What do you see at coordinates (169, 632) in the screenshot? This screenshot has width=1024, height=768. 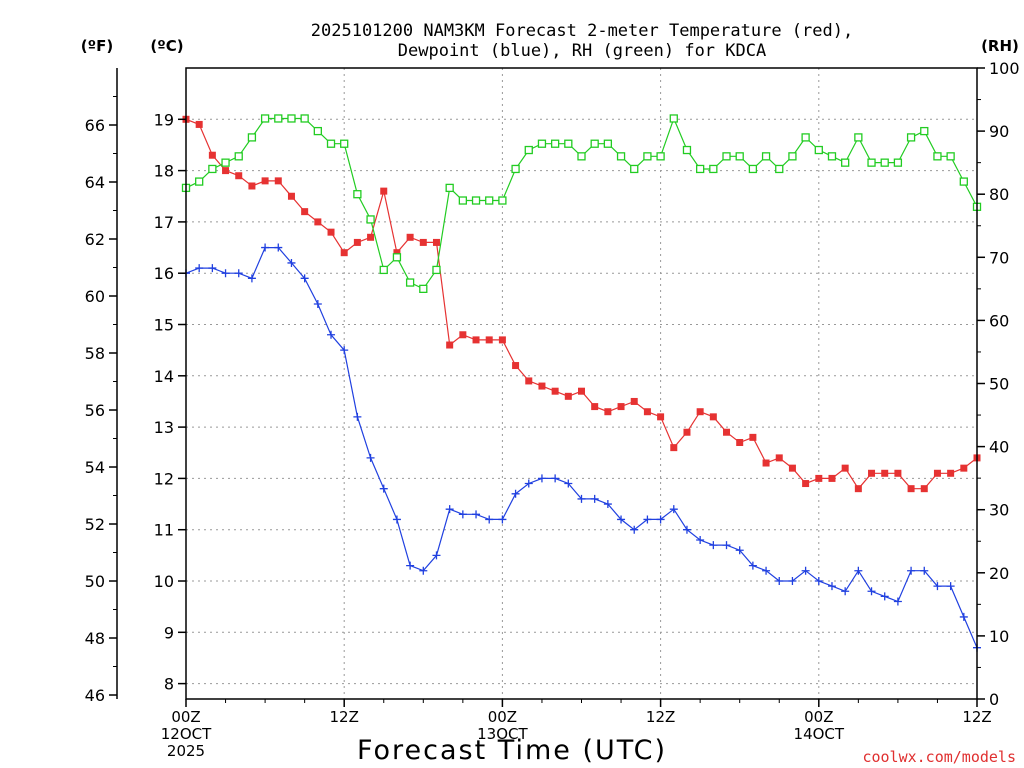 I see `celsius-tick-label: 9` at bounding box center [169, 632].